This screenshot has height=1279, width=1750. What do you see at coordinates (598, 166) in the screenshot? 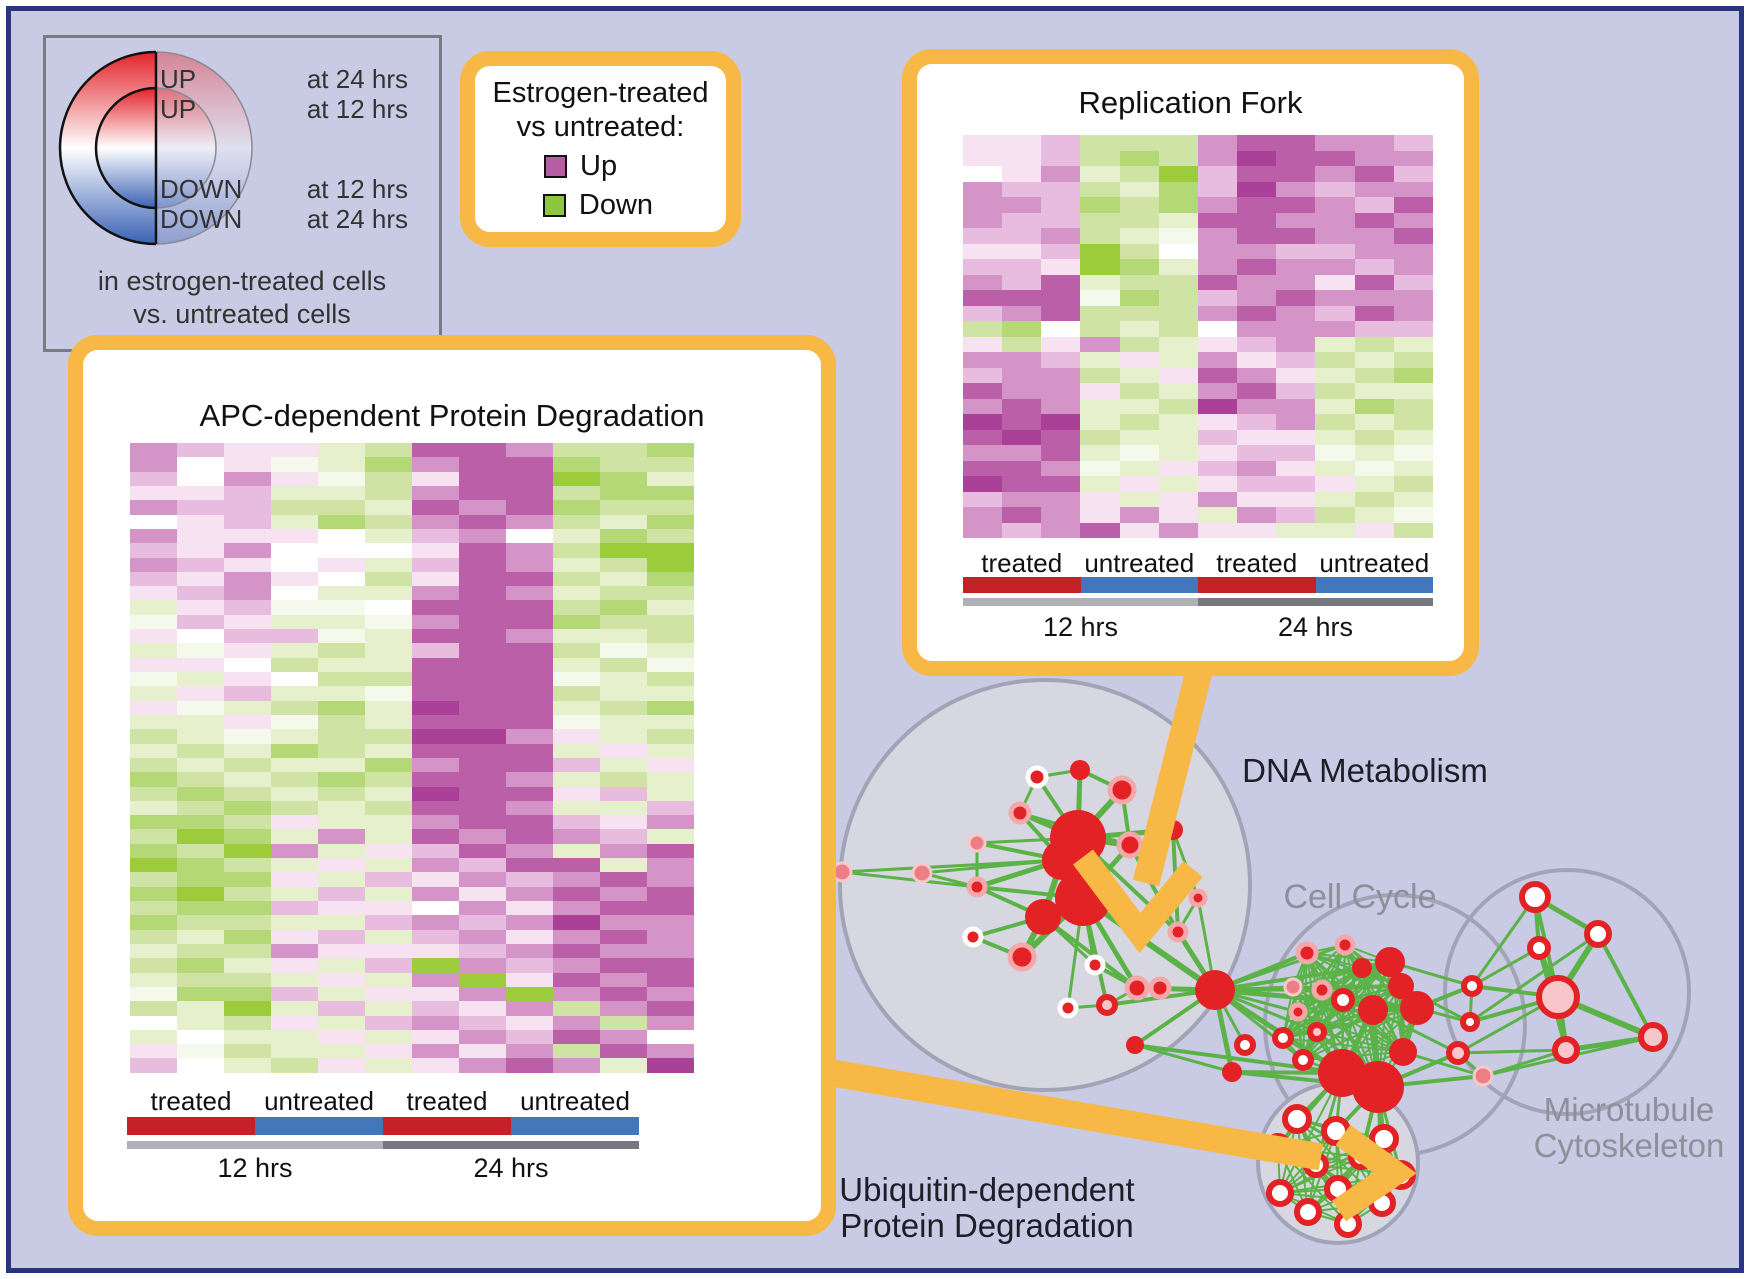
I see `legend-item-up: Up` at bounding box center [598, 166].